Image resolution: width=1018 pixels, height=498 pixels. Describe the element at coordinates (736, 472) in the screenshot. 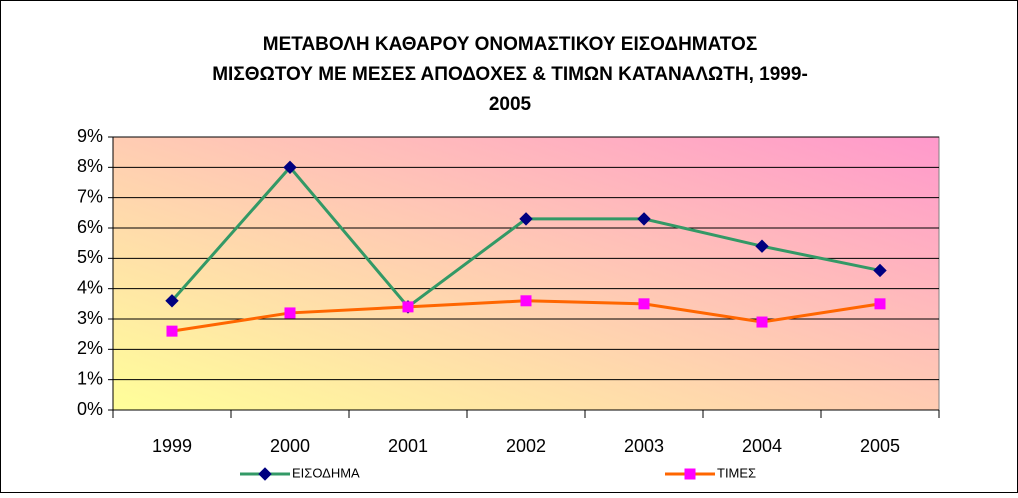

I see `legend-label: ΤΙΜΕΣ` at that location.